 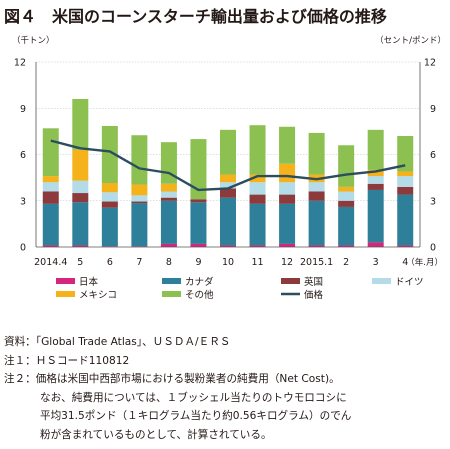 I want to click on x-tick-label: 10, so click(x=228, y=262).